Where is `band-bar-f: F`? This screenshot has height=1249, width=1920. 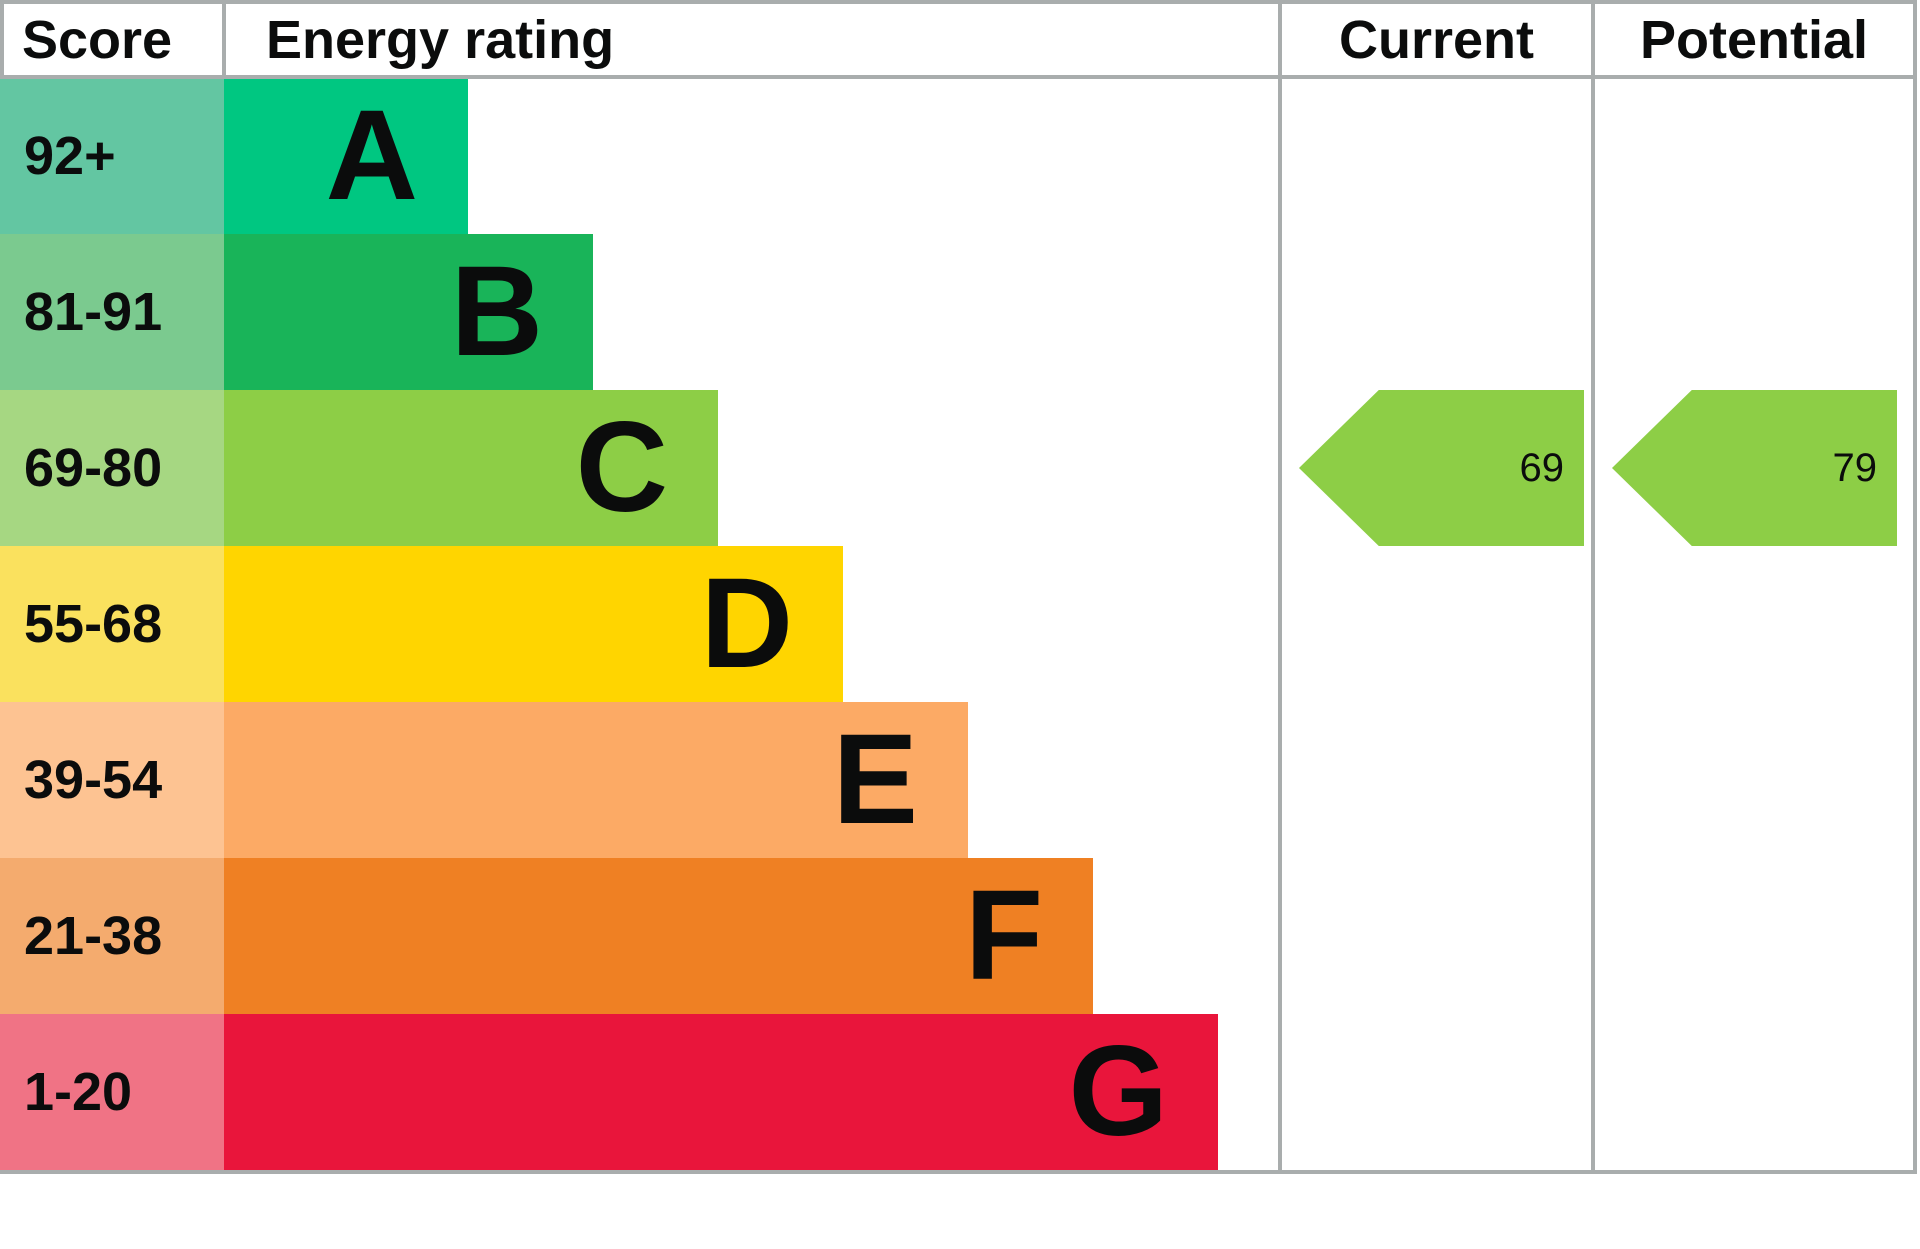 band-bar-f: F is located at coordinates (658, 936).